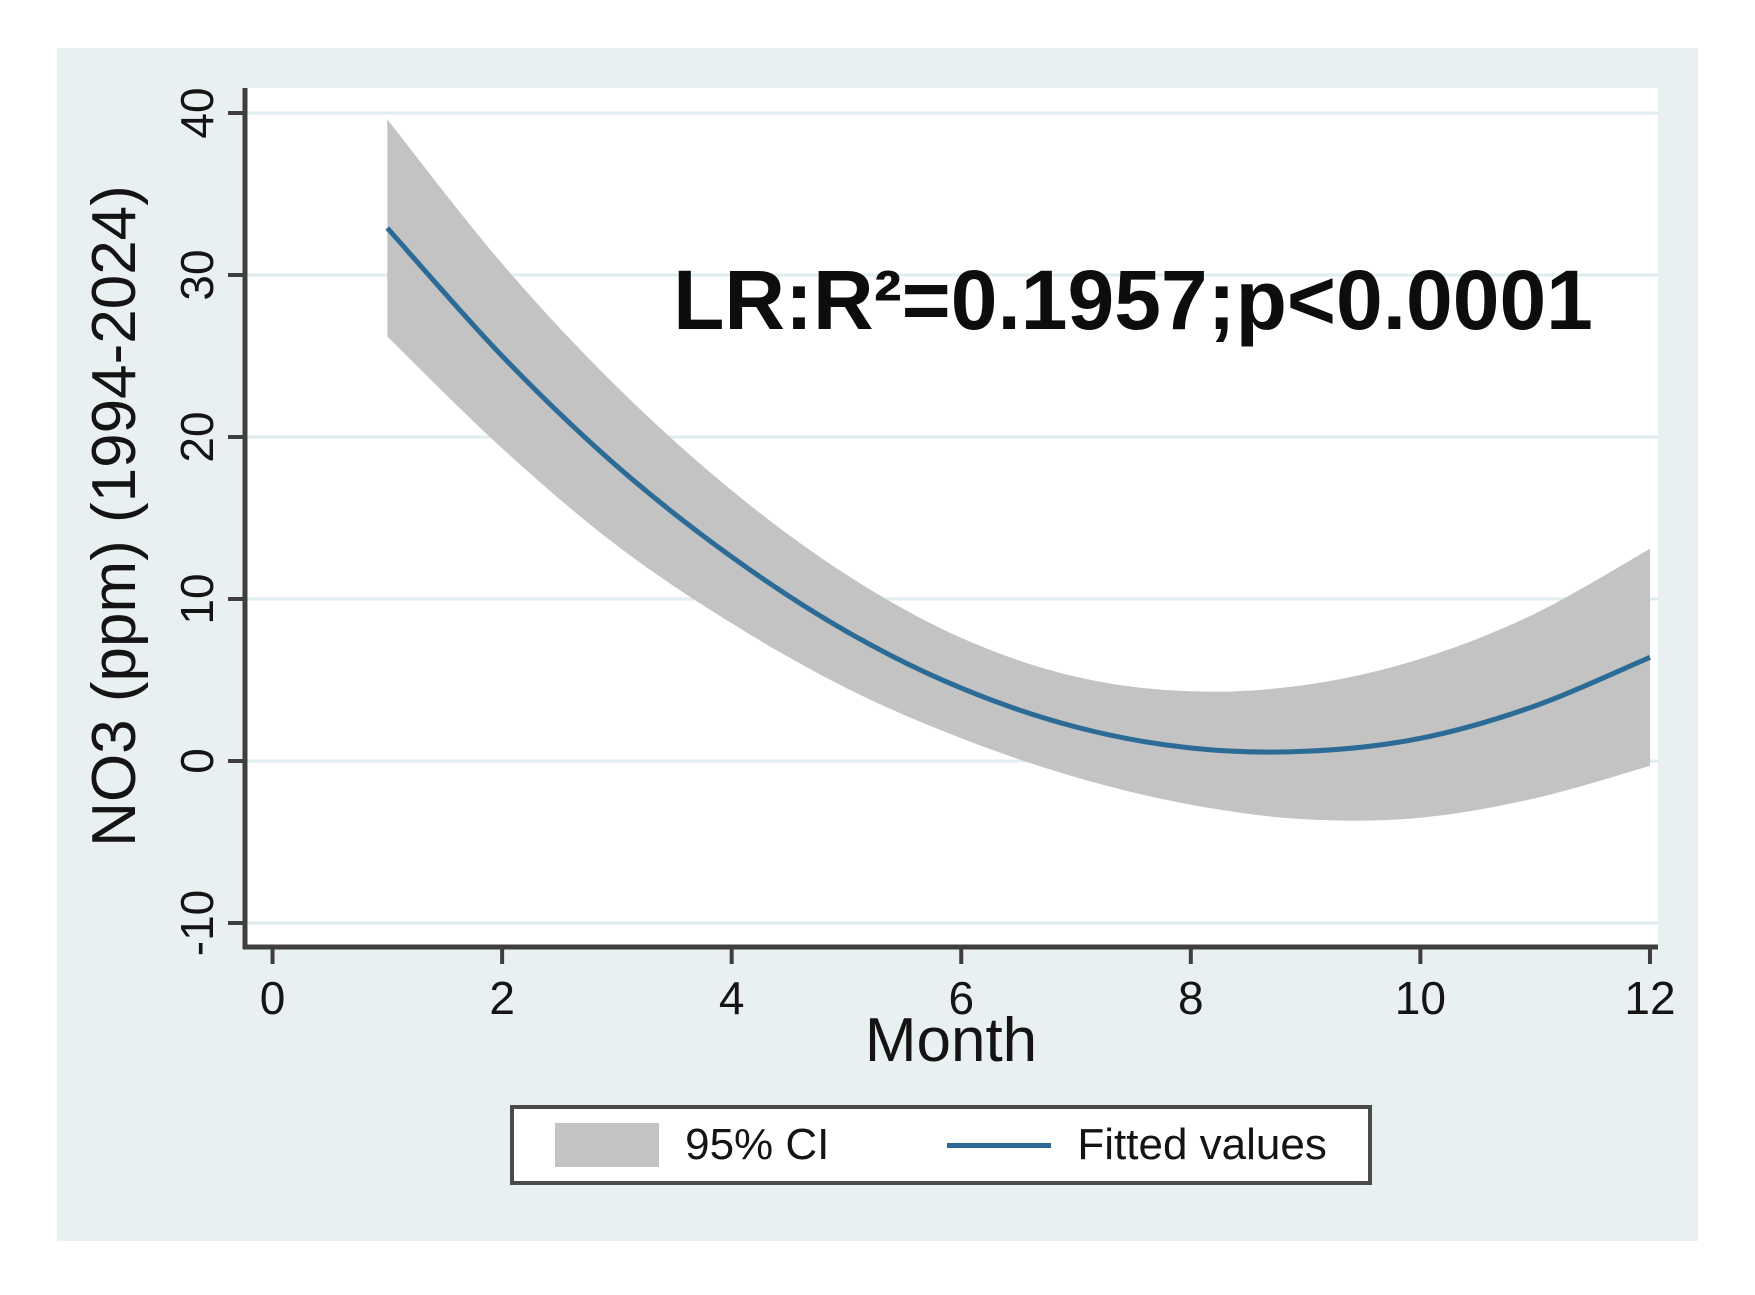 The width and height of the screenshot is (1755, 1295). I want to click on x-tick-label: 6, so click(961, 998).